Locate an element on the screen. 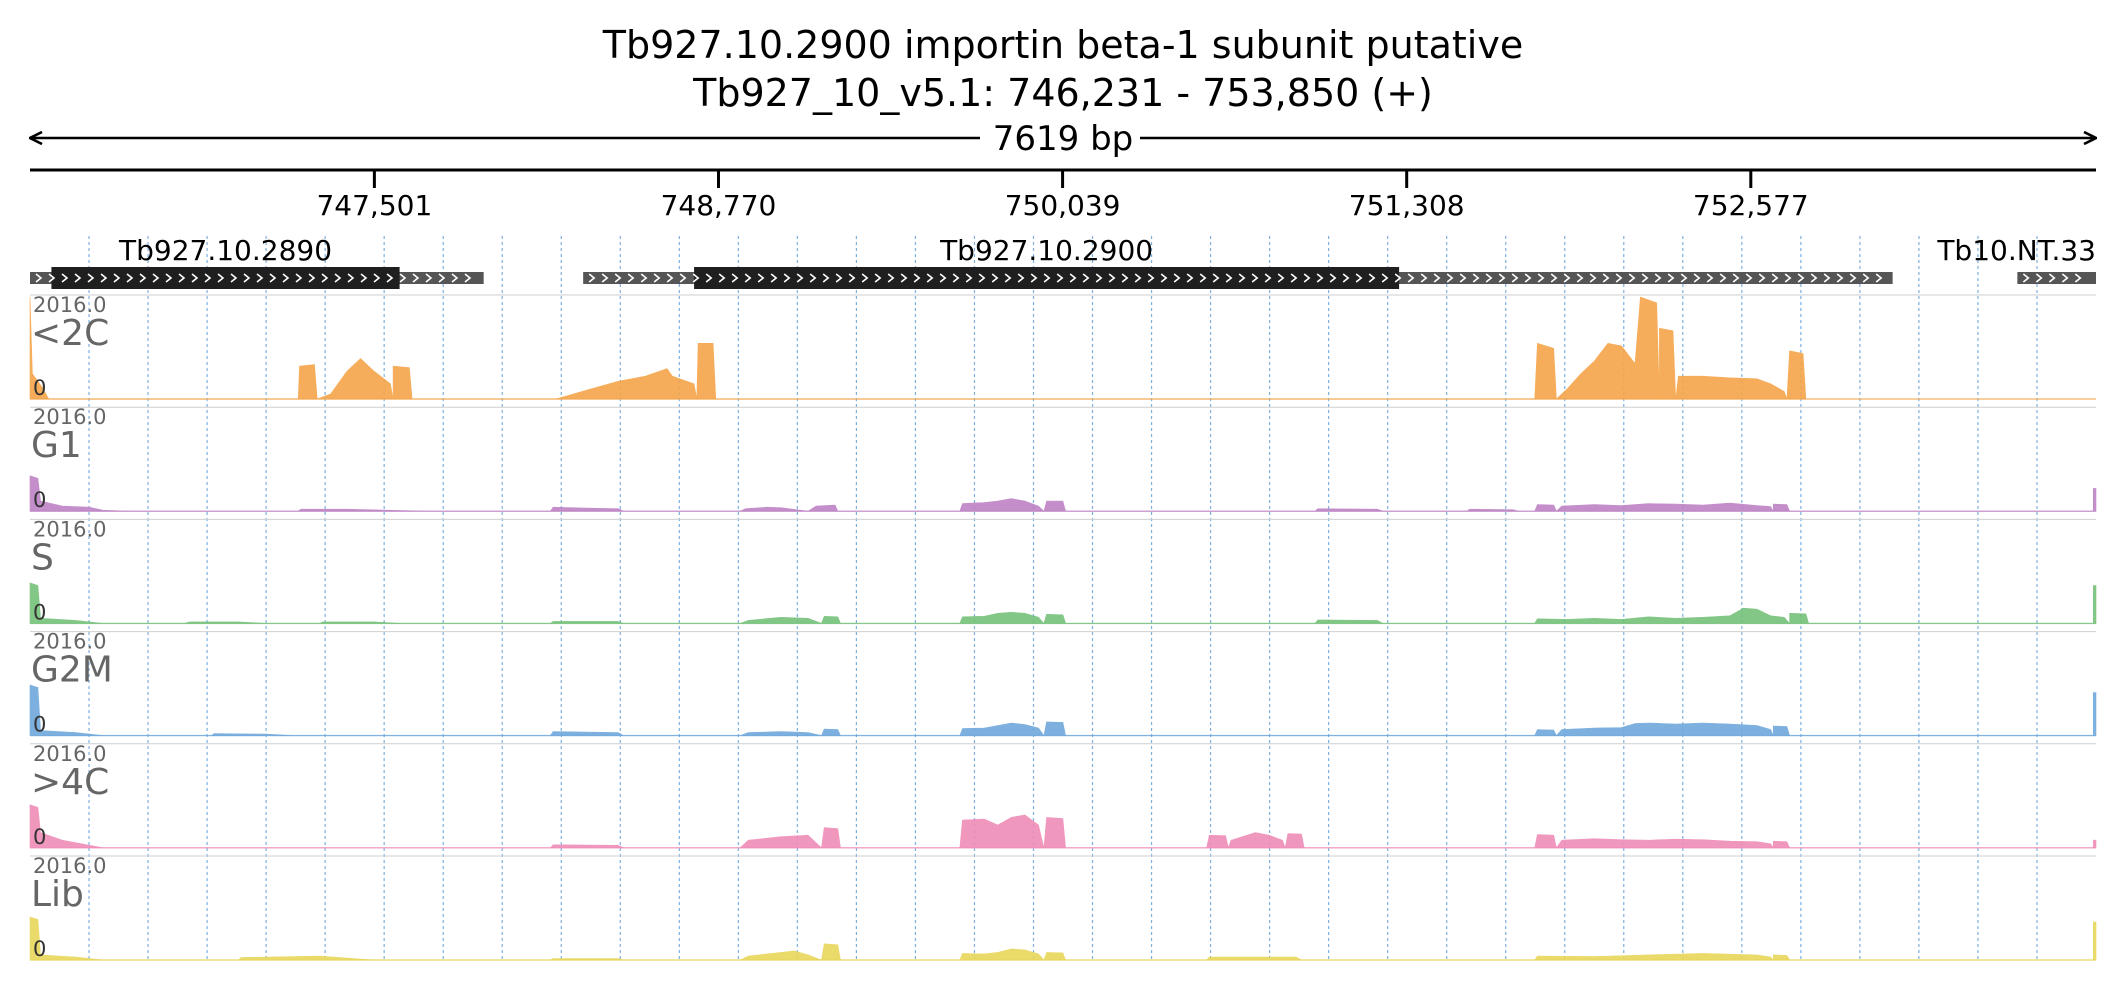 This screenshot has height=1000, width=2126. ruler-ticks: 747,501 748,770 750,039 751,308 752,577 is located at coordinates (1062, 196).